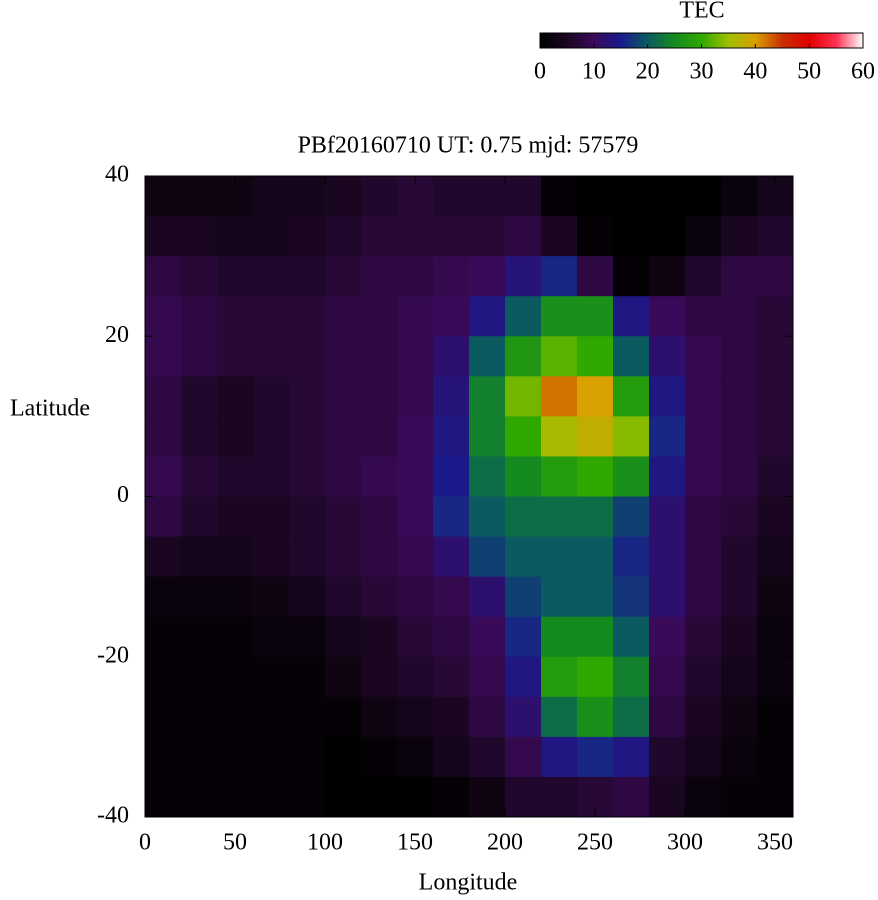 The height and width of the screenshot is (900, 878). I want to click on x-tick-label: 0, so click(145, 843).